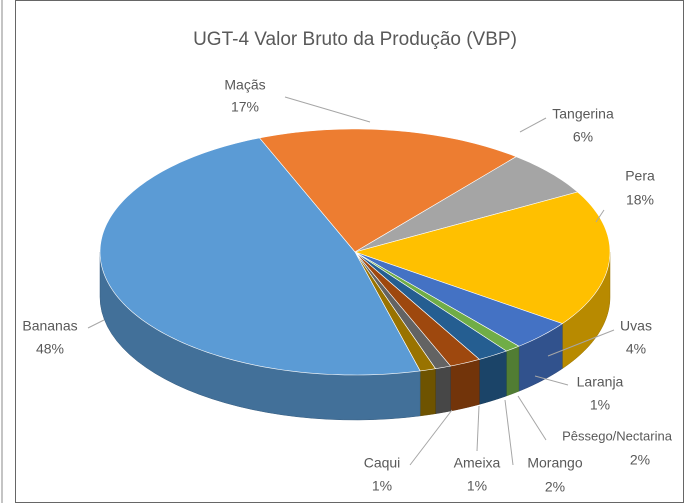 The height and width of the screenshot is (503, 685). What do you see at coordinates (640, 200) in the screenshot?
I see `value-label: 18%` at bounding box center [640, 200].